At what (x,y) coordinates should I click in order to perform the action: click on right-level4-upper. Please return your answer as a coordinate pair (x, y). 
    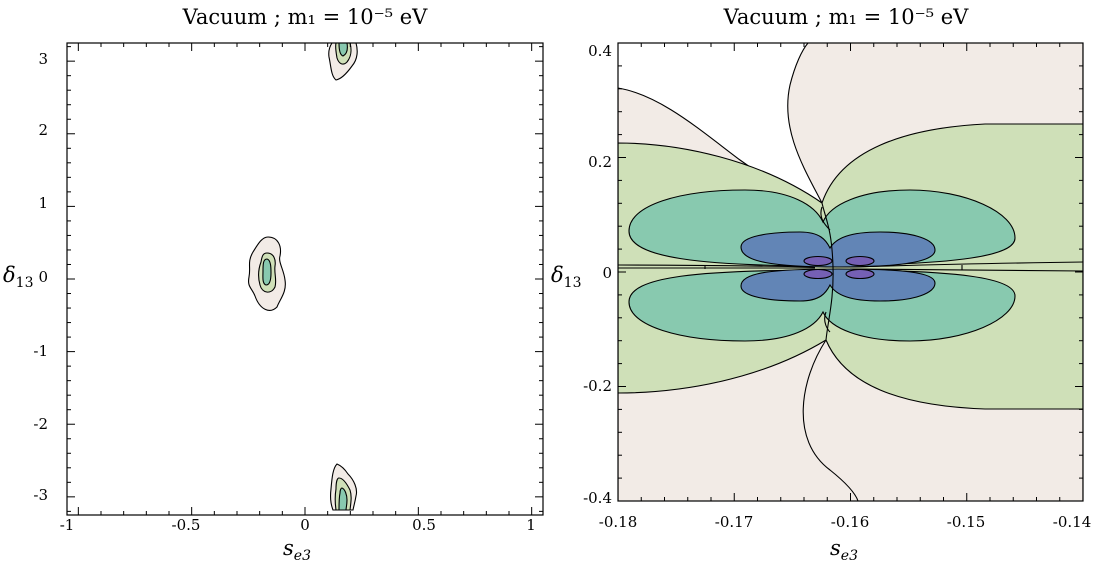
    Looking at the image, I should click on (838, 249).